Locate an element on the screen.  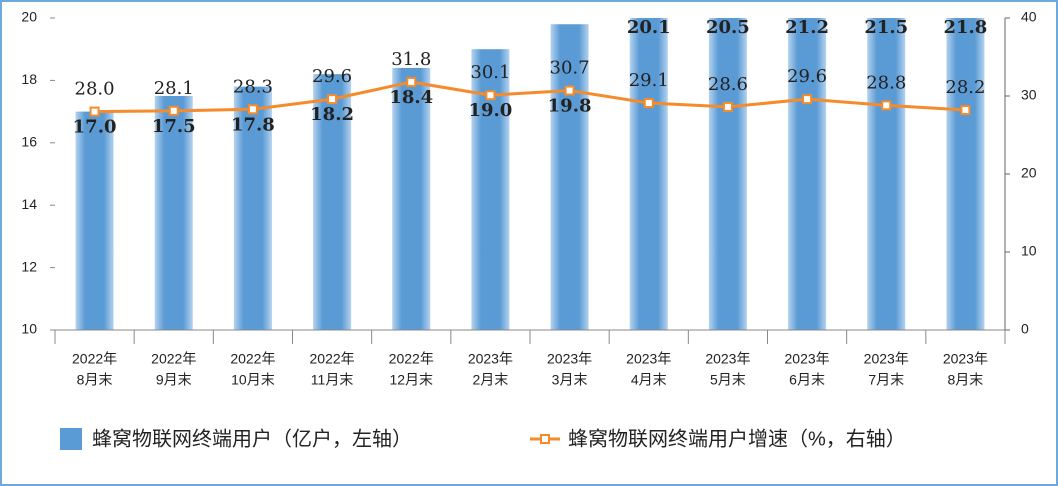
line-value-label: 30.1 is located at coordinates (490, 72).